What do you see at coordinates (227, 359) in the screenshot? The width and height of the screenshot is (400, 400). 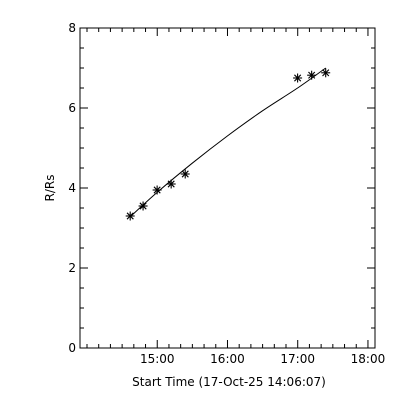 I see `x-tick-label: 16:00` at bounding box center [227, 359].